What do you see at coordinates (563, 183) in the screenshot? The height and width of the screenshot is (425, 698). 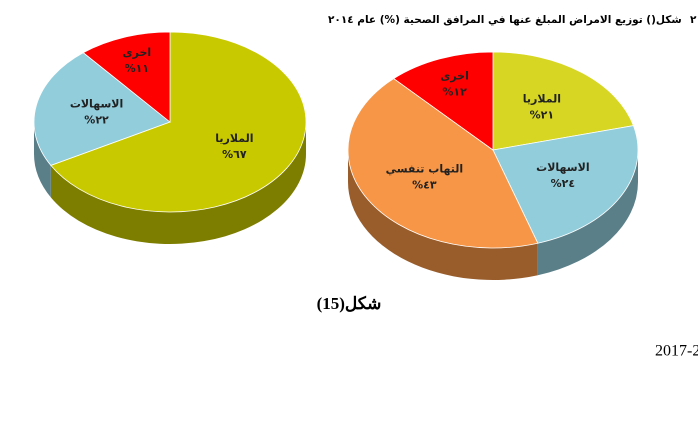 I see `value-label: ٢٤%` at bounding box center [563, 183].